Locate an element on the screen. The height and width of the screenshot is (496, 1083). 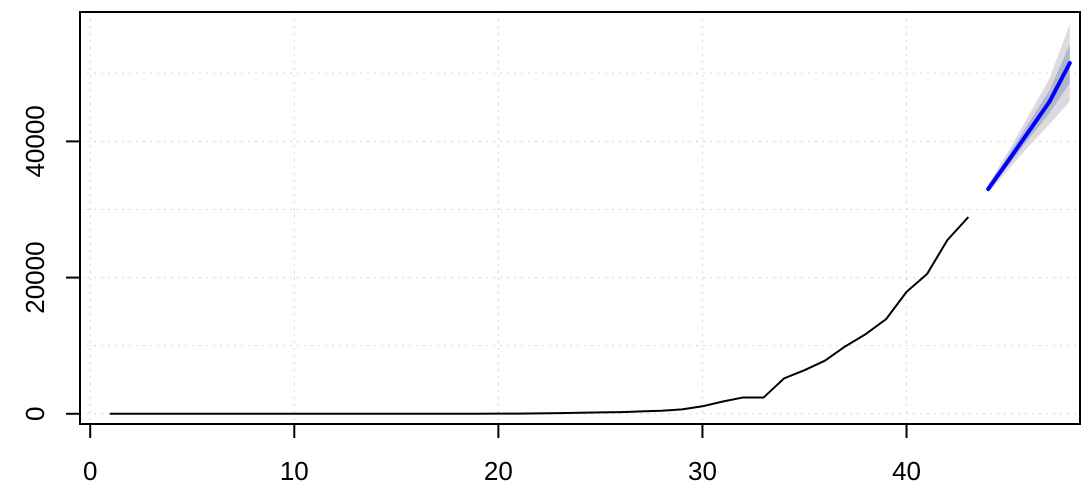
y-tick-label: 20000 is located at coordinates (35, 277).